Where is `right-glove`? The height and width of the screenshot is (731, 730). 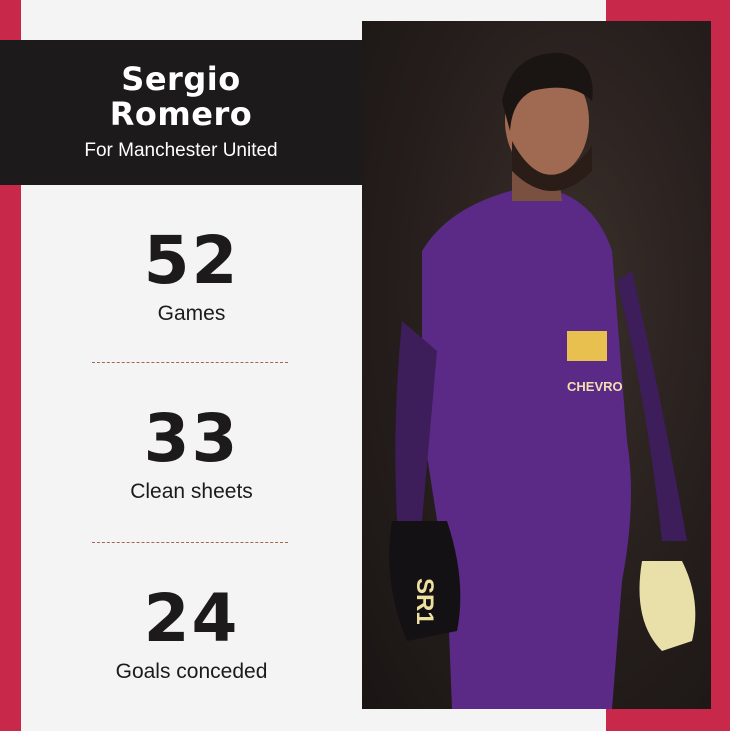
right-glove is located at coordinates (667, 606).